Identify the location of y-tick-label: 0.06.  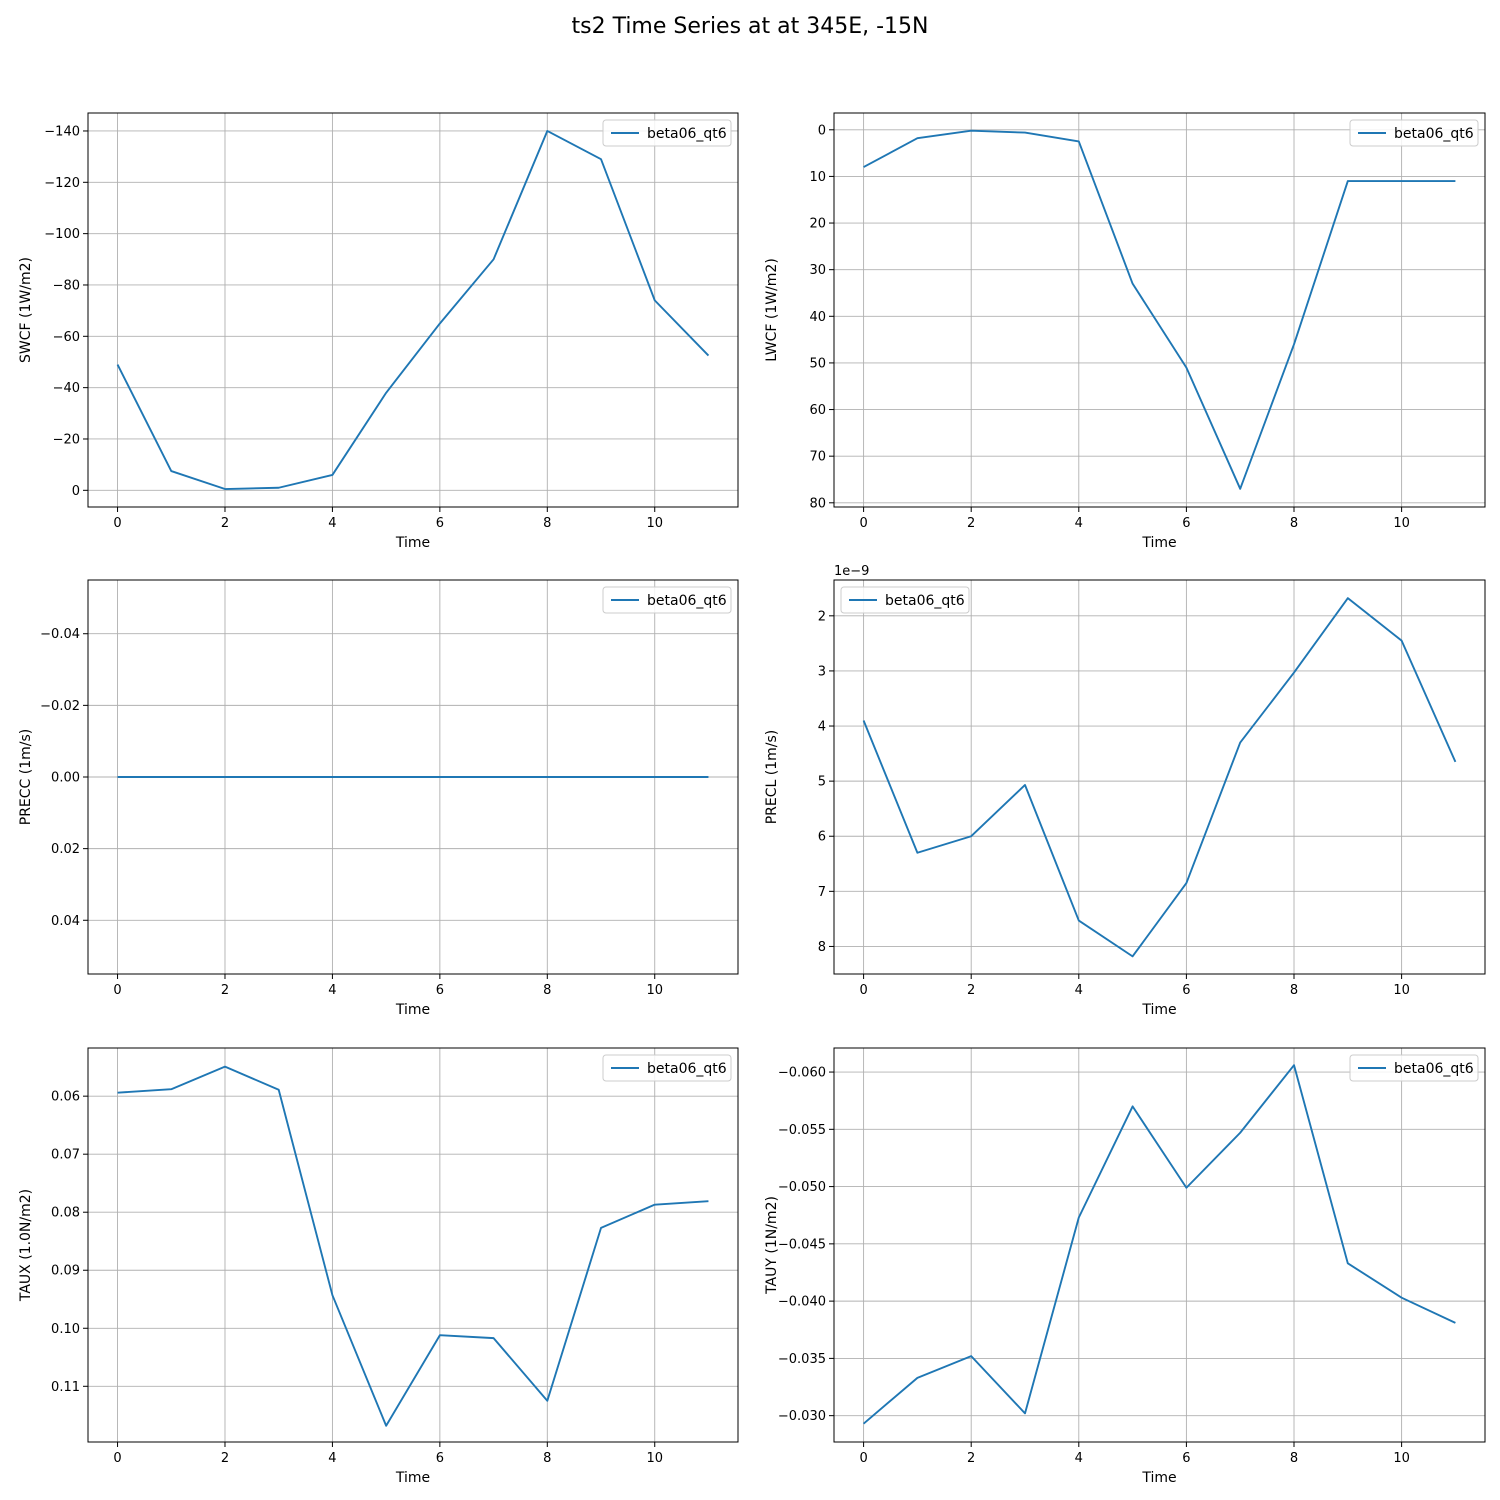
(65, 1097).